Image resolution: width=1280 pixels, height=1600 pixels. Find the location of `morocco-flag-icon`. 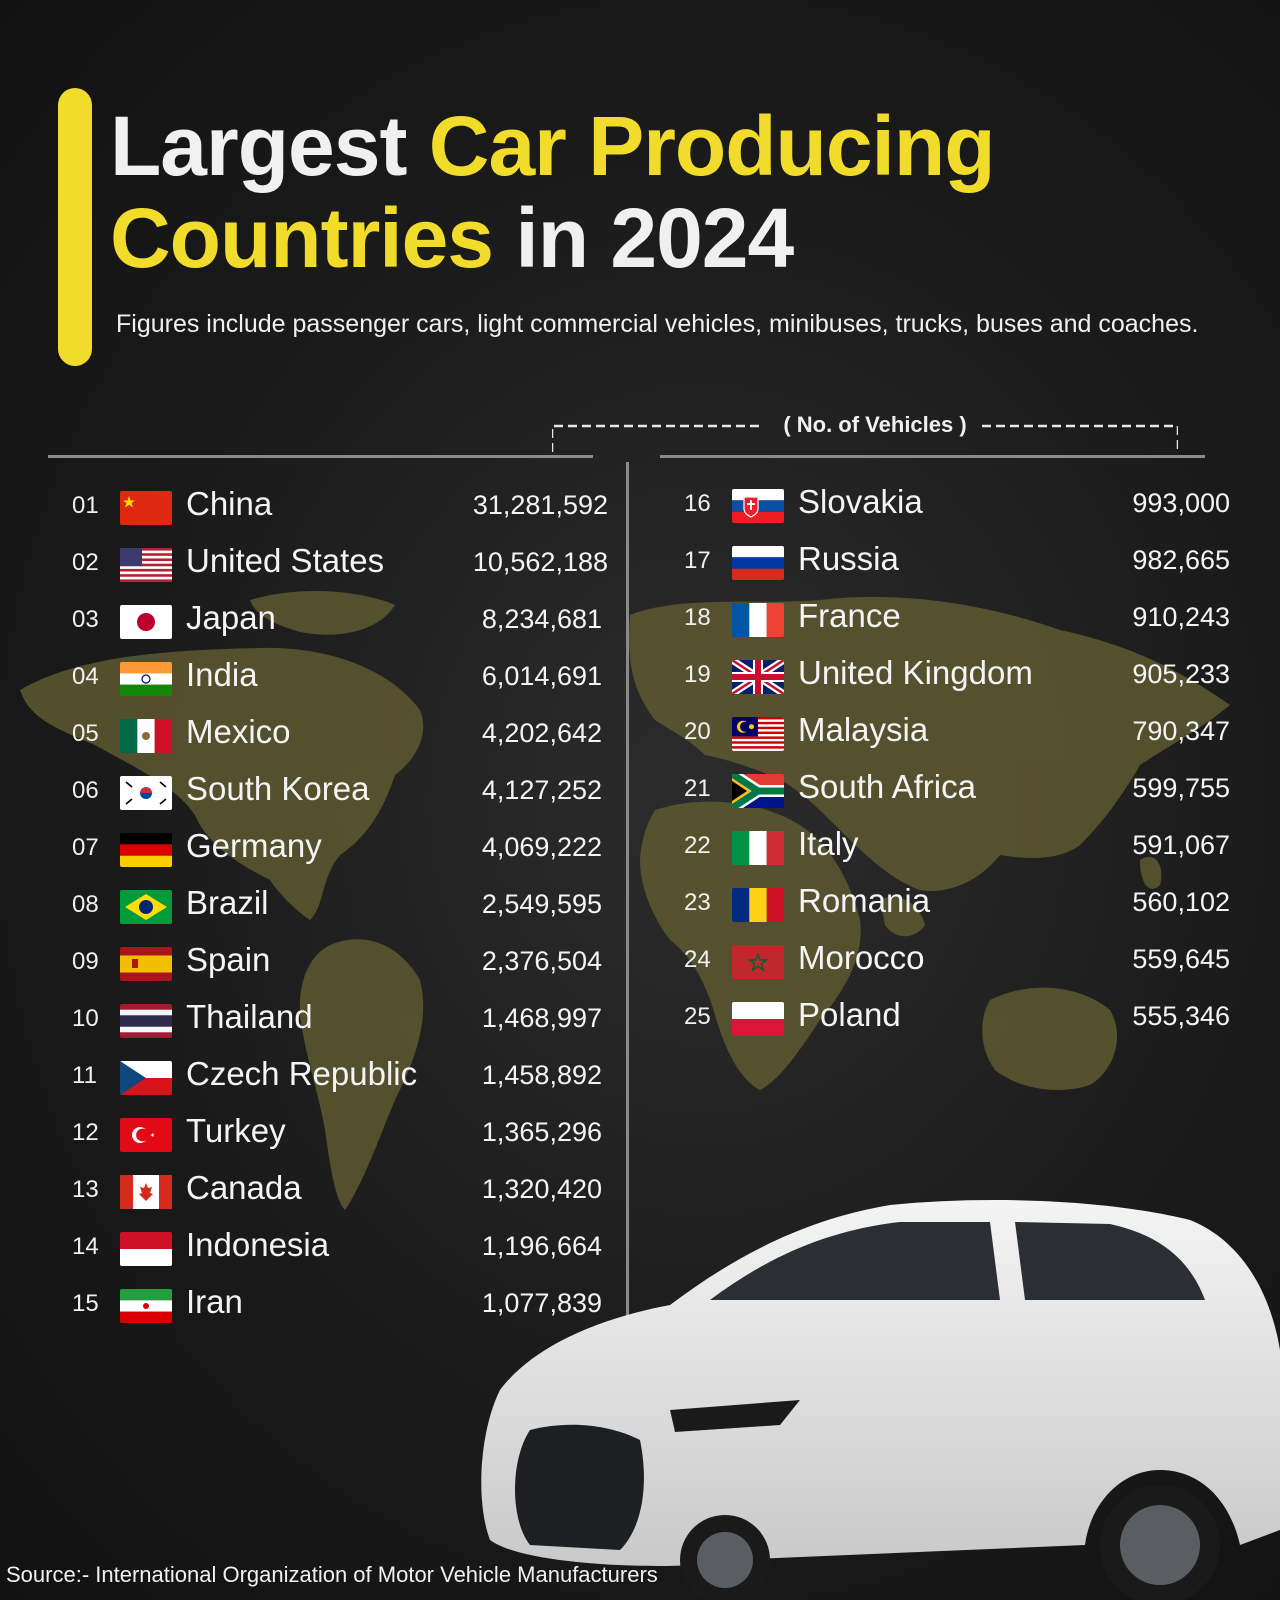

morocco-flag-icon is located at coordinates (758, 962).